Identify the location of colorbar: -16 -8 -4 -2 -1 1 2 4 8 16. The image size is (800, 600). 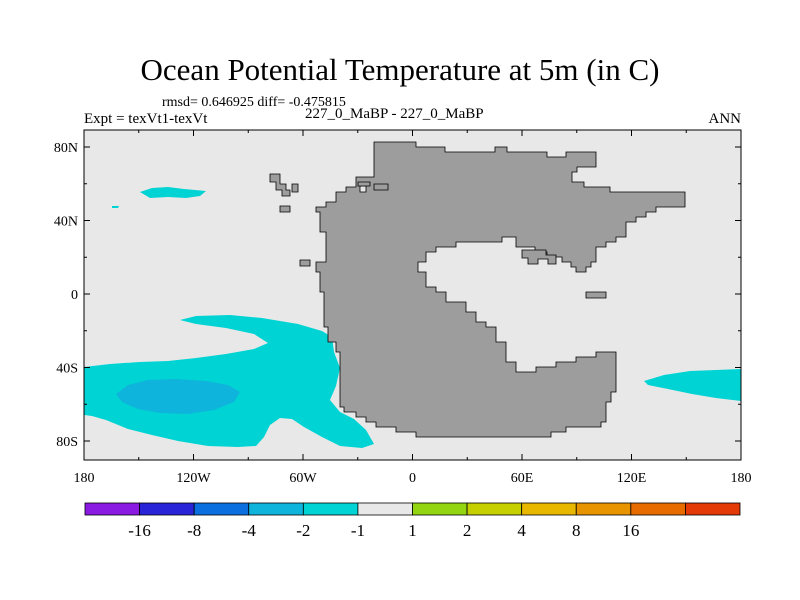
(412, 521).